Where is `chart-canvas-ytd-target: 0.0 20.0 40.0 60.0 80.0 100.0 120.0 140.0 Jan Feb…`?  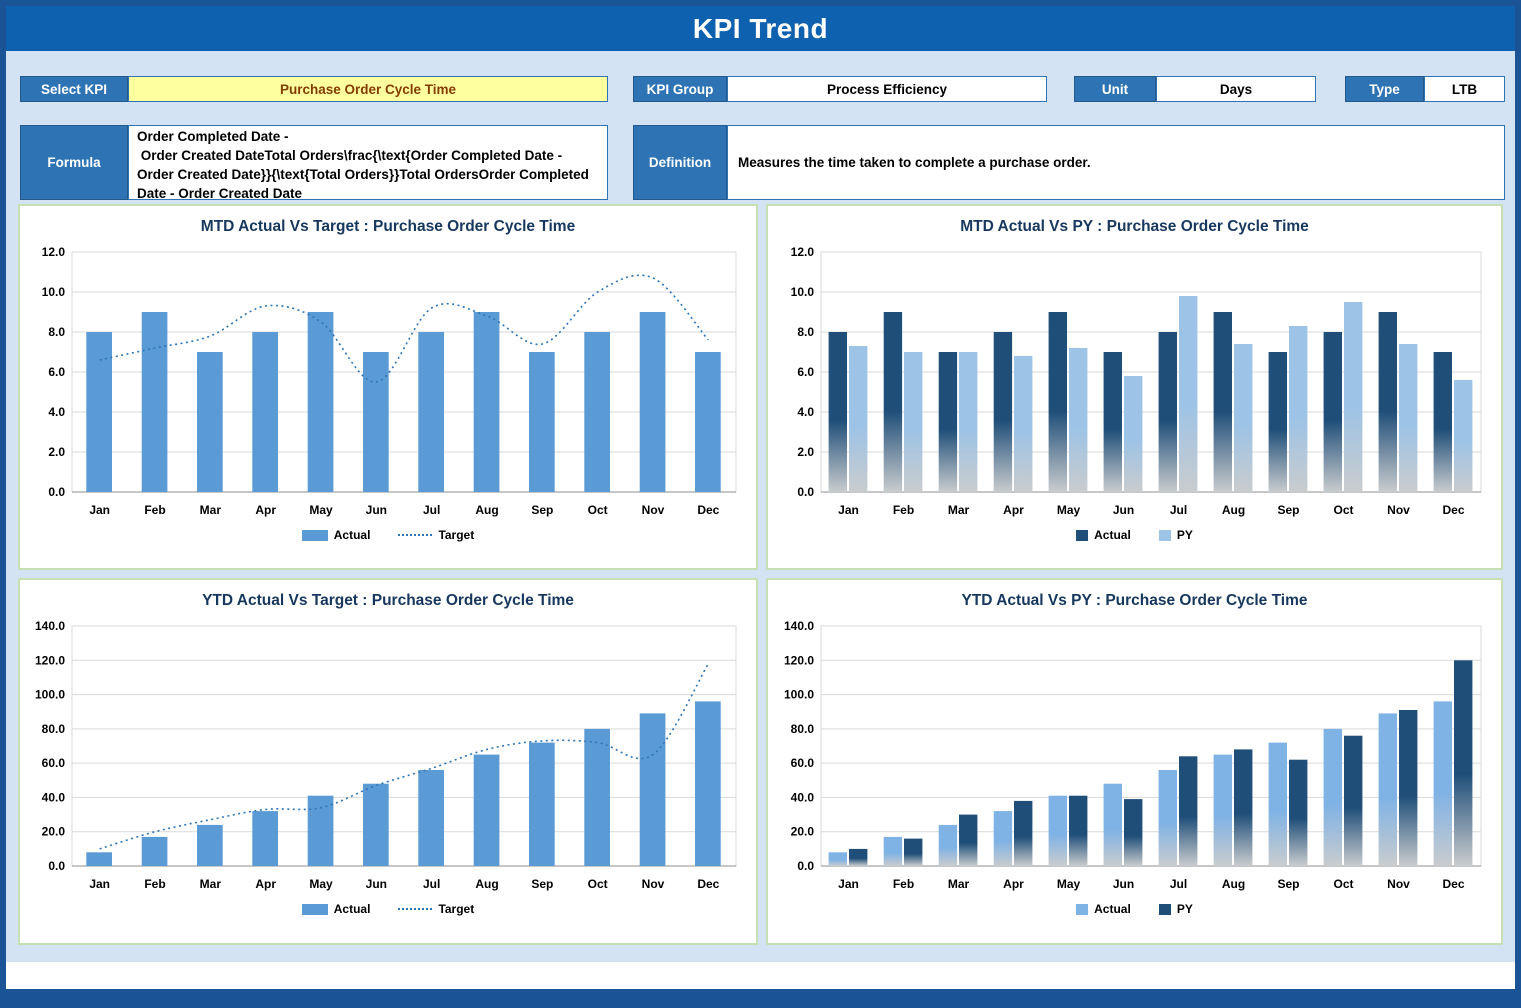
chart-canvas-ytd-target: 0.0 20.0 40.0 60.0 80.0 100.0 120.0 140.0 Jan Feb… is located at coordinates (386, 755).